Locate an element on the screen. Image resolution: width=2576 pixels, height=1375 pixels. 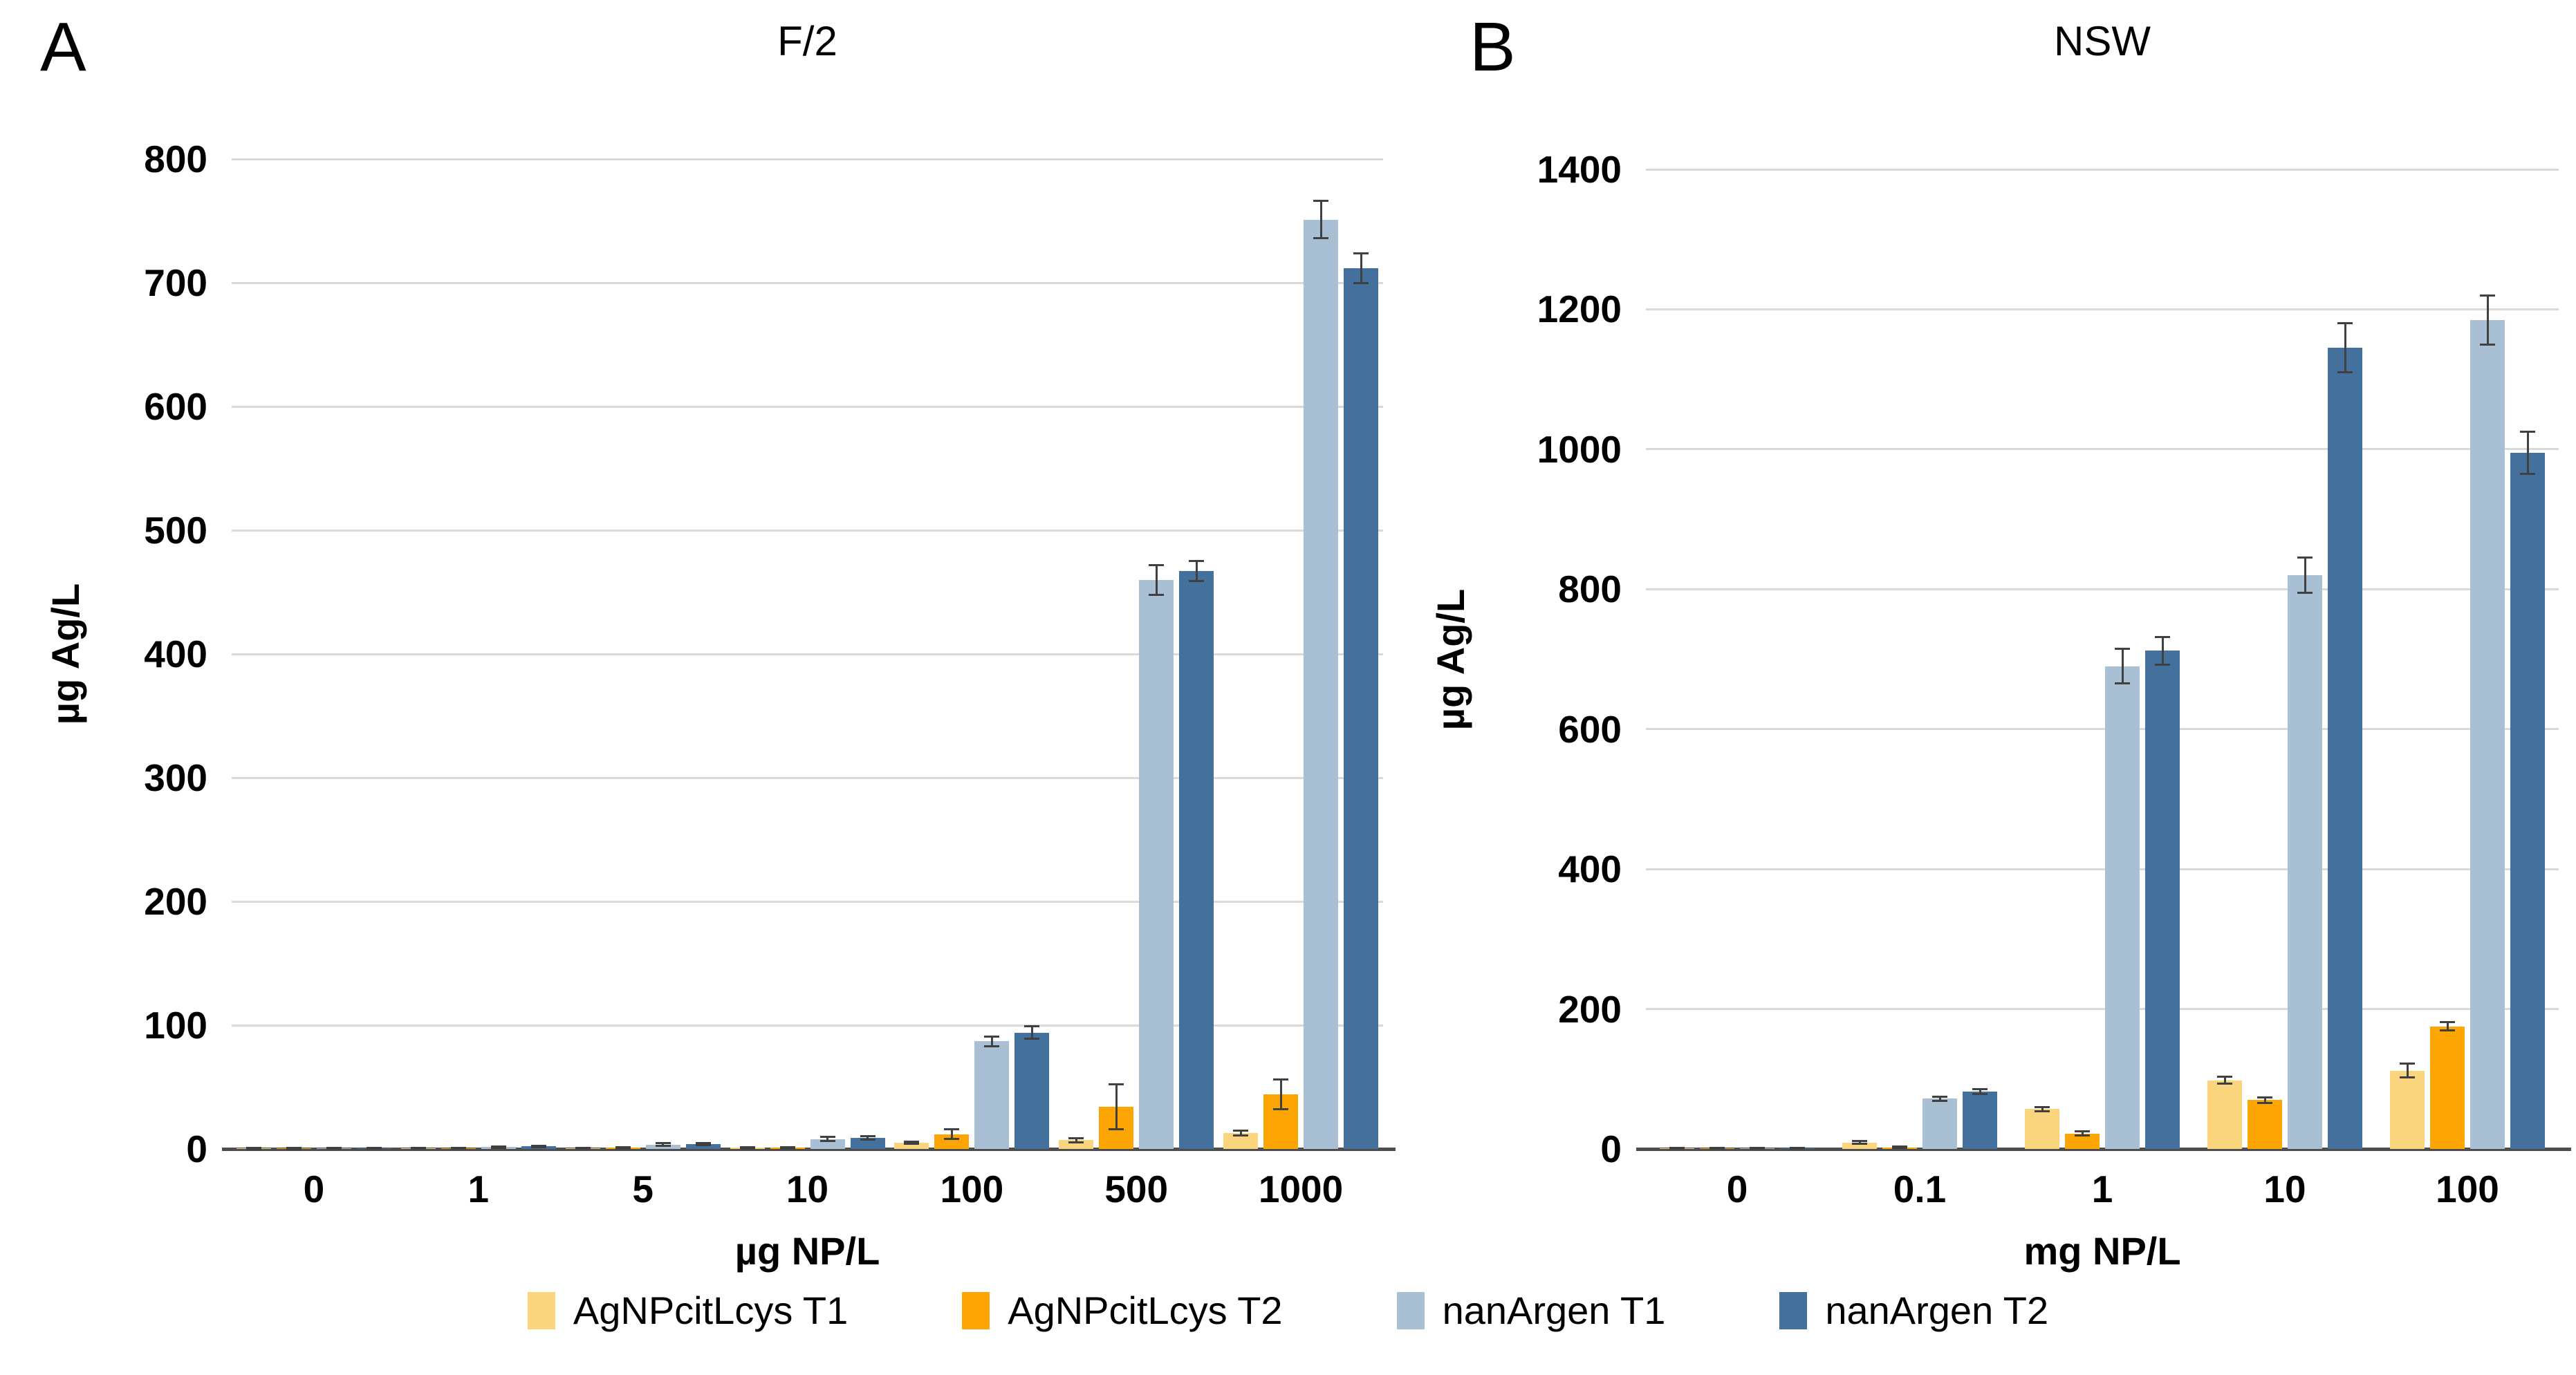
x-tick-label: 10 is located at coordinates (807, 1189).